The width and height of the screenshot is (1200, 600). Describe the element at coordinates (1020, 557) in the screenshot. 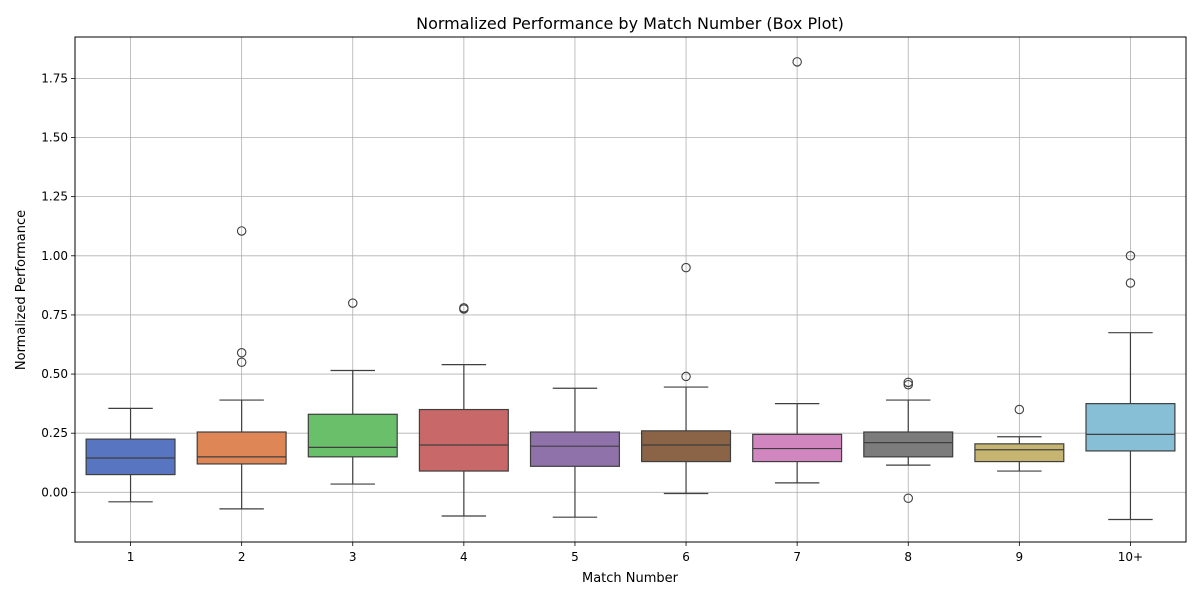

I see `x-tick-label: 9` at that location.